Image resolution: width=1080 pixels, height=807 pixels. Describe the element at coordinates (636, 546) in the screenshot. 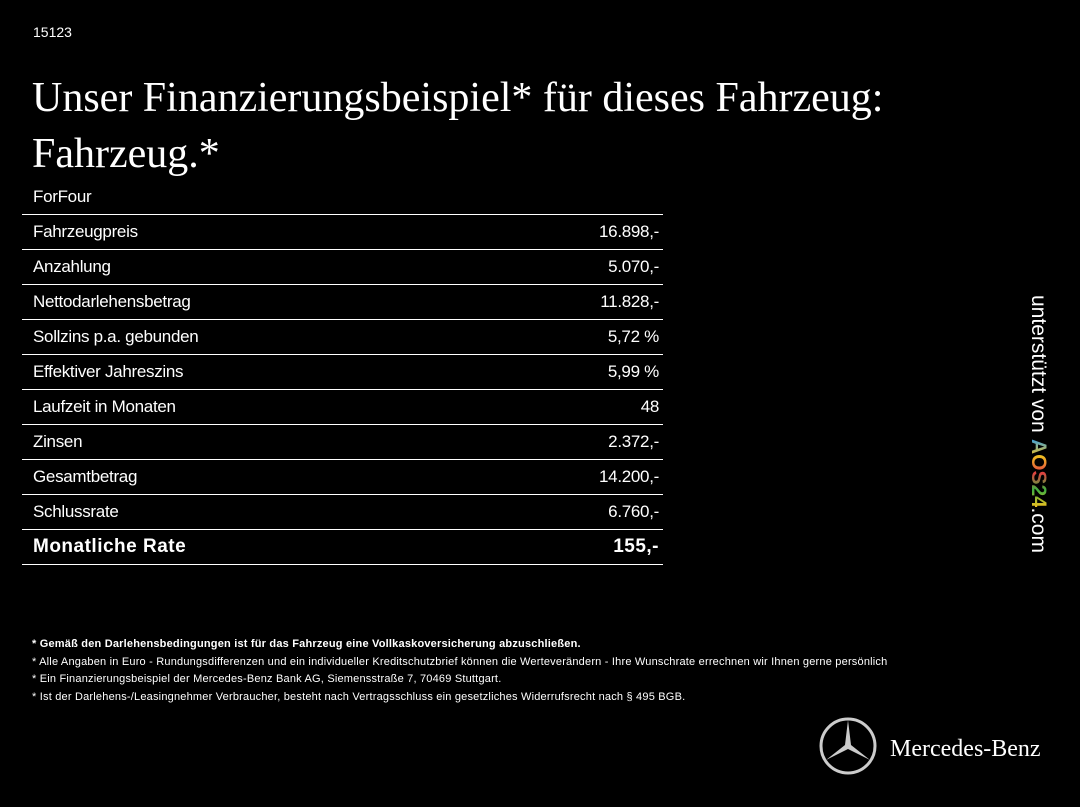

I see `row-value: 155,-` at that location.